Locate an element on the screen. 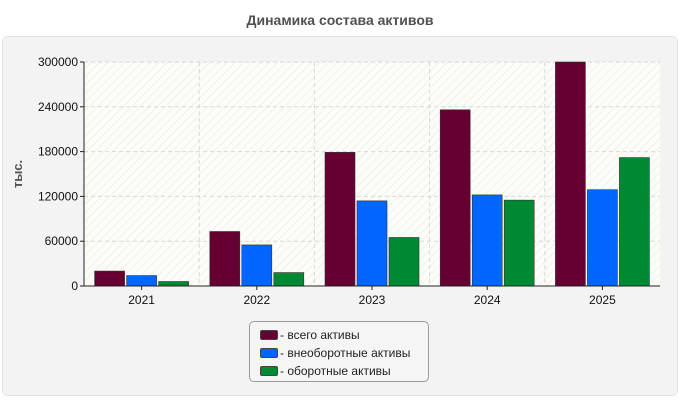  x-tick-label: 2021 is located at coordinates (141, 300).